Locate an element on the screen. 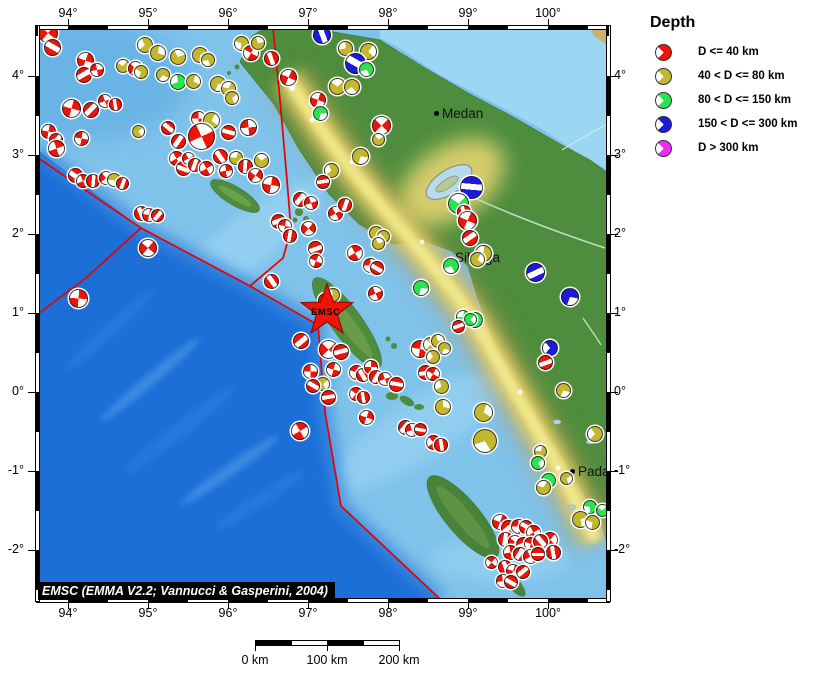 This screenshot has height=674, width=816. lat-label-right: 3° is located at coordinates (620, 154).